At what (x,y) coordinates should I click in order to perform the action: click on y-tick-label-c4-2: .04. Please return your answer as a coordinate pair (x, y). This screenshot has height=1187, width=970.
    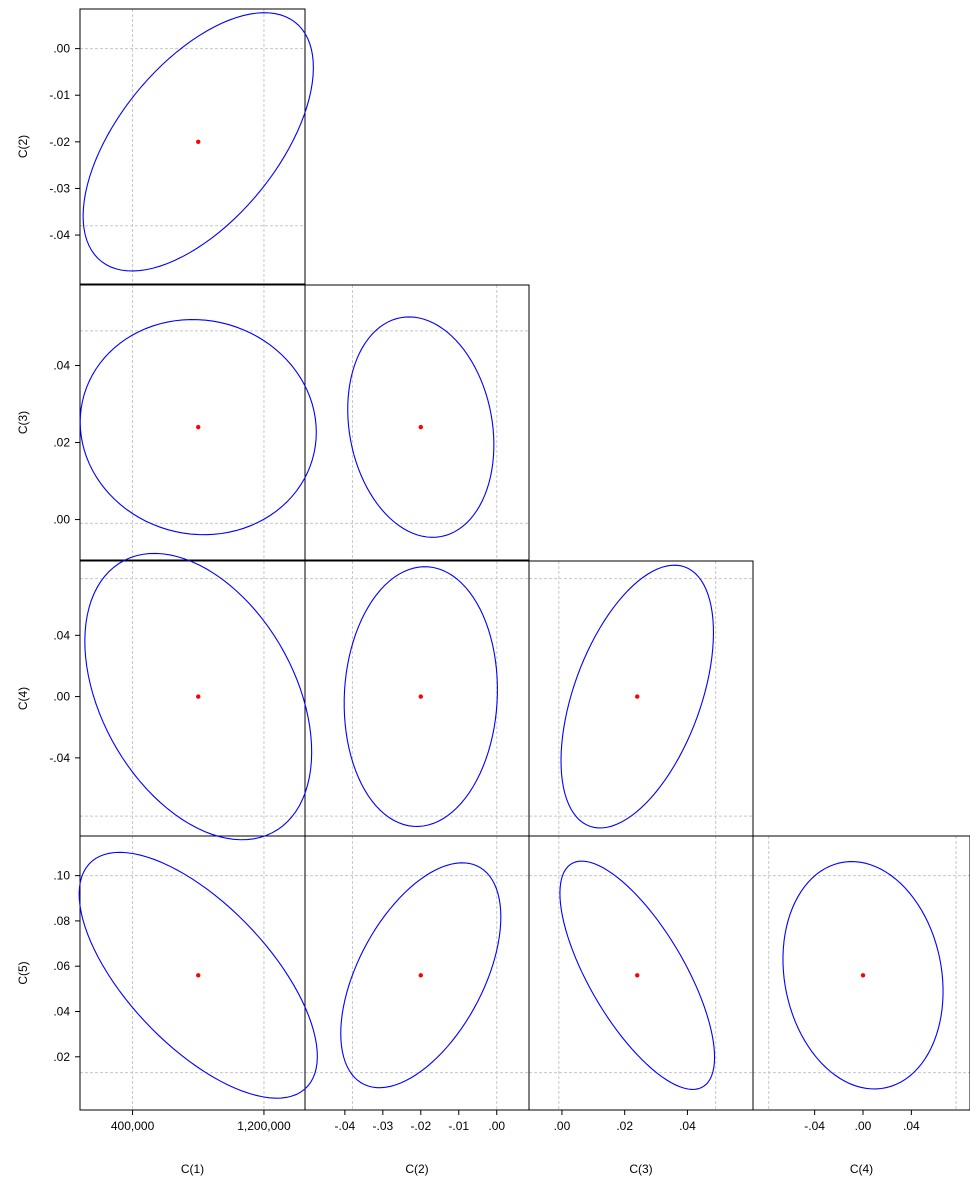
    Looking at the image, I should click on (61, 635).